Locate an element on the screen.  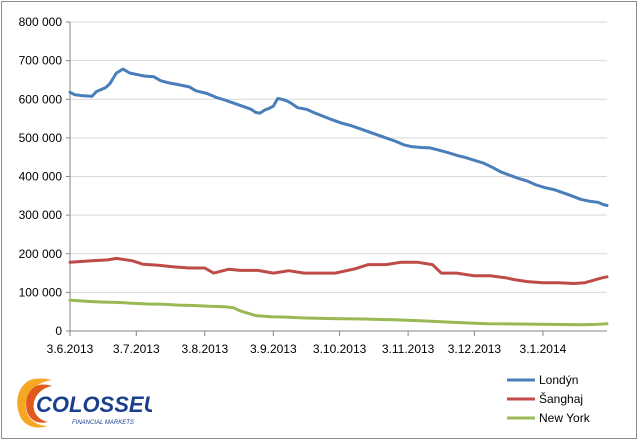
legend-label-sanghaj: Šanghaj is located at coordinates (561, 398).